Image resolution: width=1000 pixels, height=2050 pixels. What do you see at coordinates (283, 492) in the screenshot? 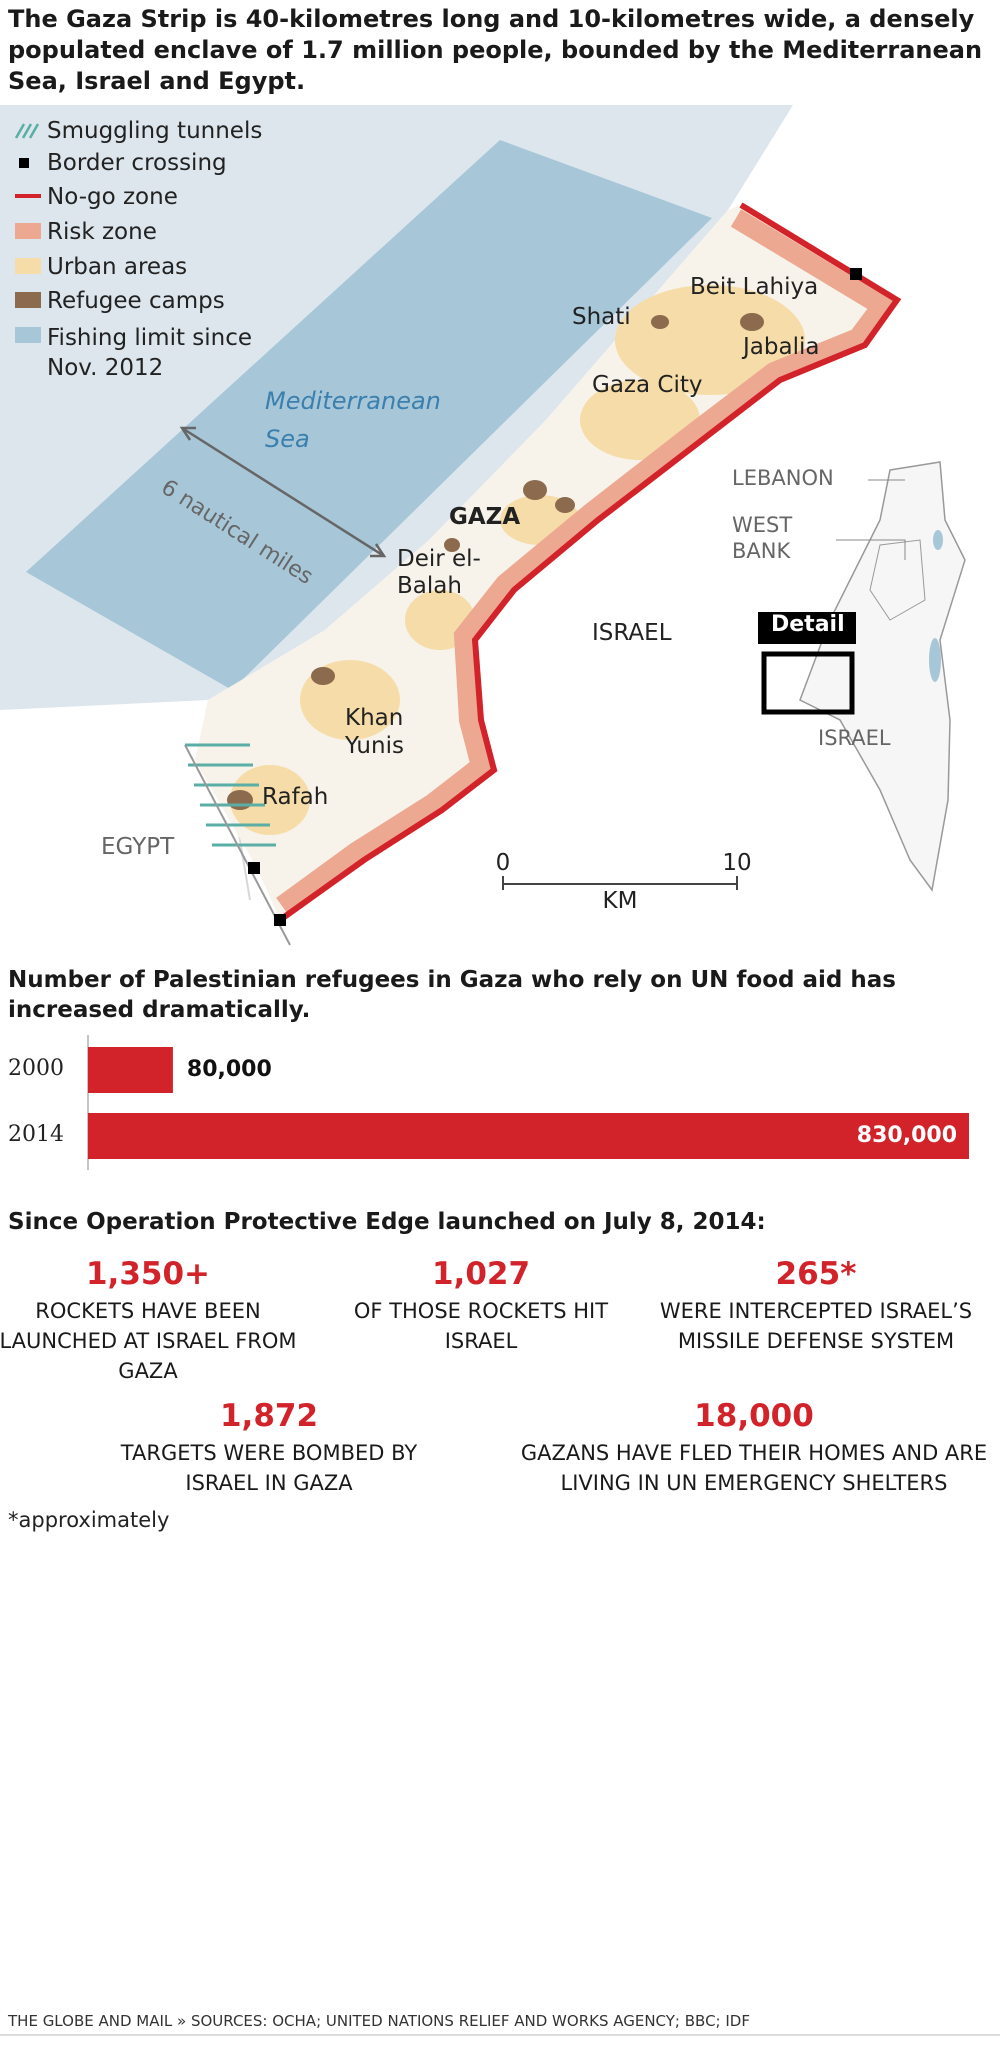
I see `distance-arrow` at bounding box center [283, 492].